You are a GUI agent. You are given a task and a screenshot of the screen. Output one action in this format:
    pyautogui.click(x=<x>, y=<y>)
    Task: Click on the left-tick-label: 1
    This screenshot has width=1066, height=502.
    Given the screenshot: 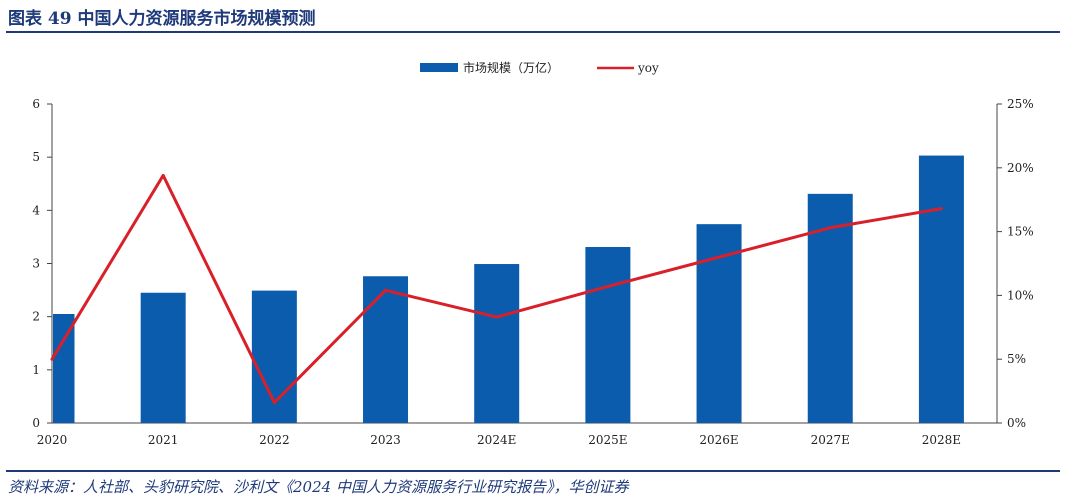 What is the action you would take?
    pyautogui.click(x=36, y=370)
    